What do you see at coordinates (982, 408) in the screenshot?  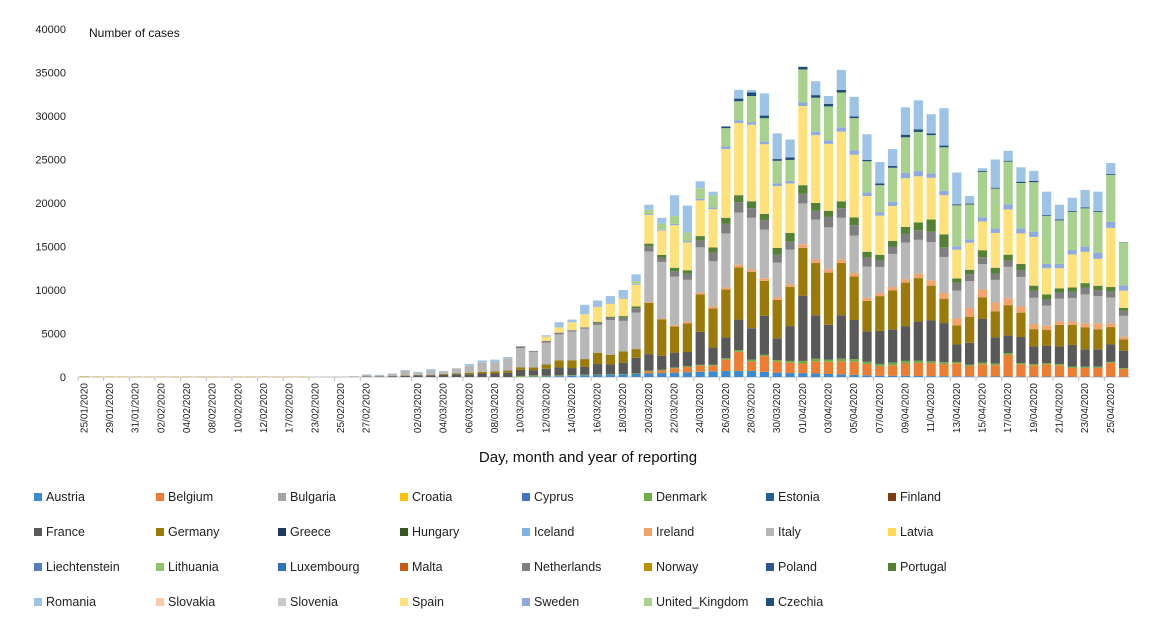 I see `x-tick-label: 15/04/2020` at bounding box center [982, 408].